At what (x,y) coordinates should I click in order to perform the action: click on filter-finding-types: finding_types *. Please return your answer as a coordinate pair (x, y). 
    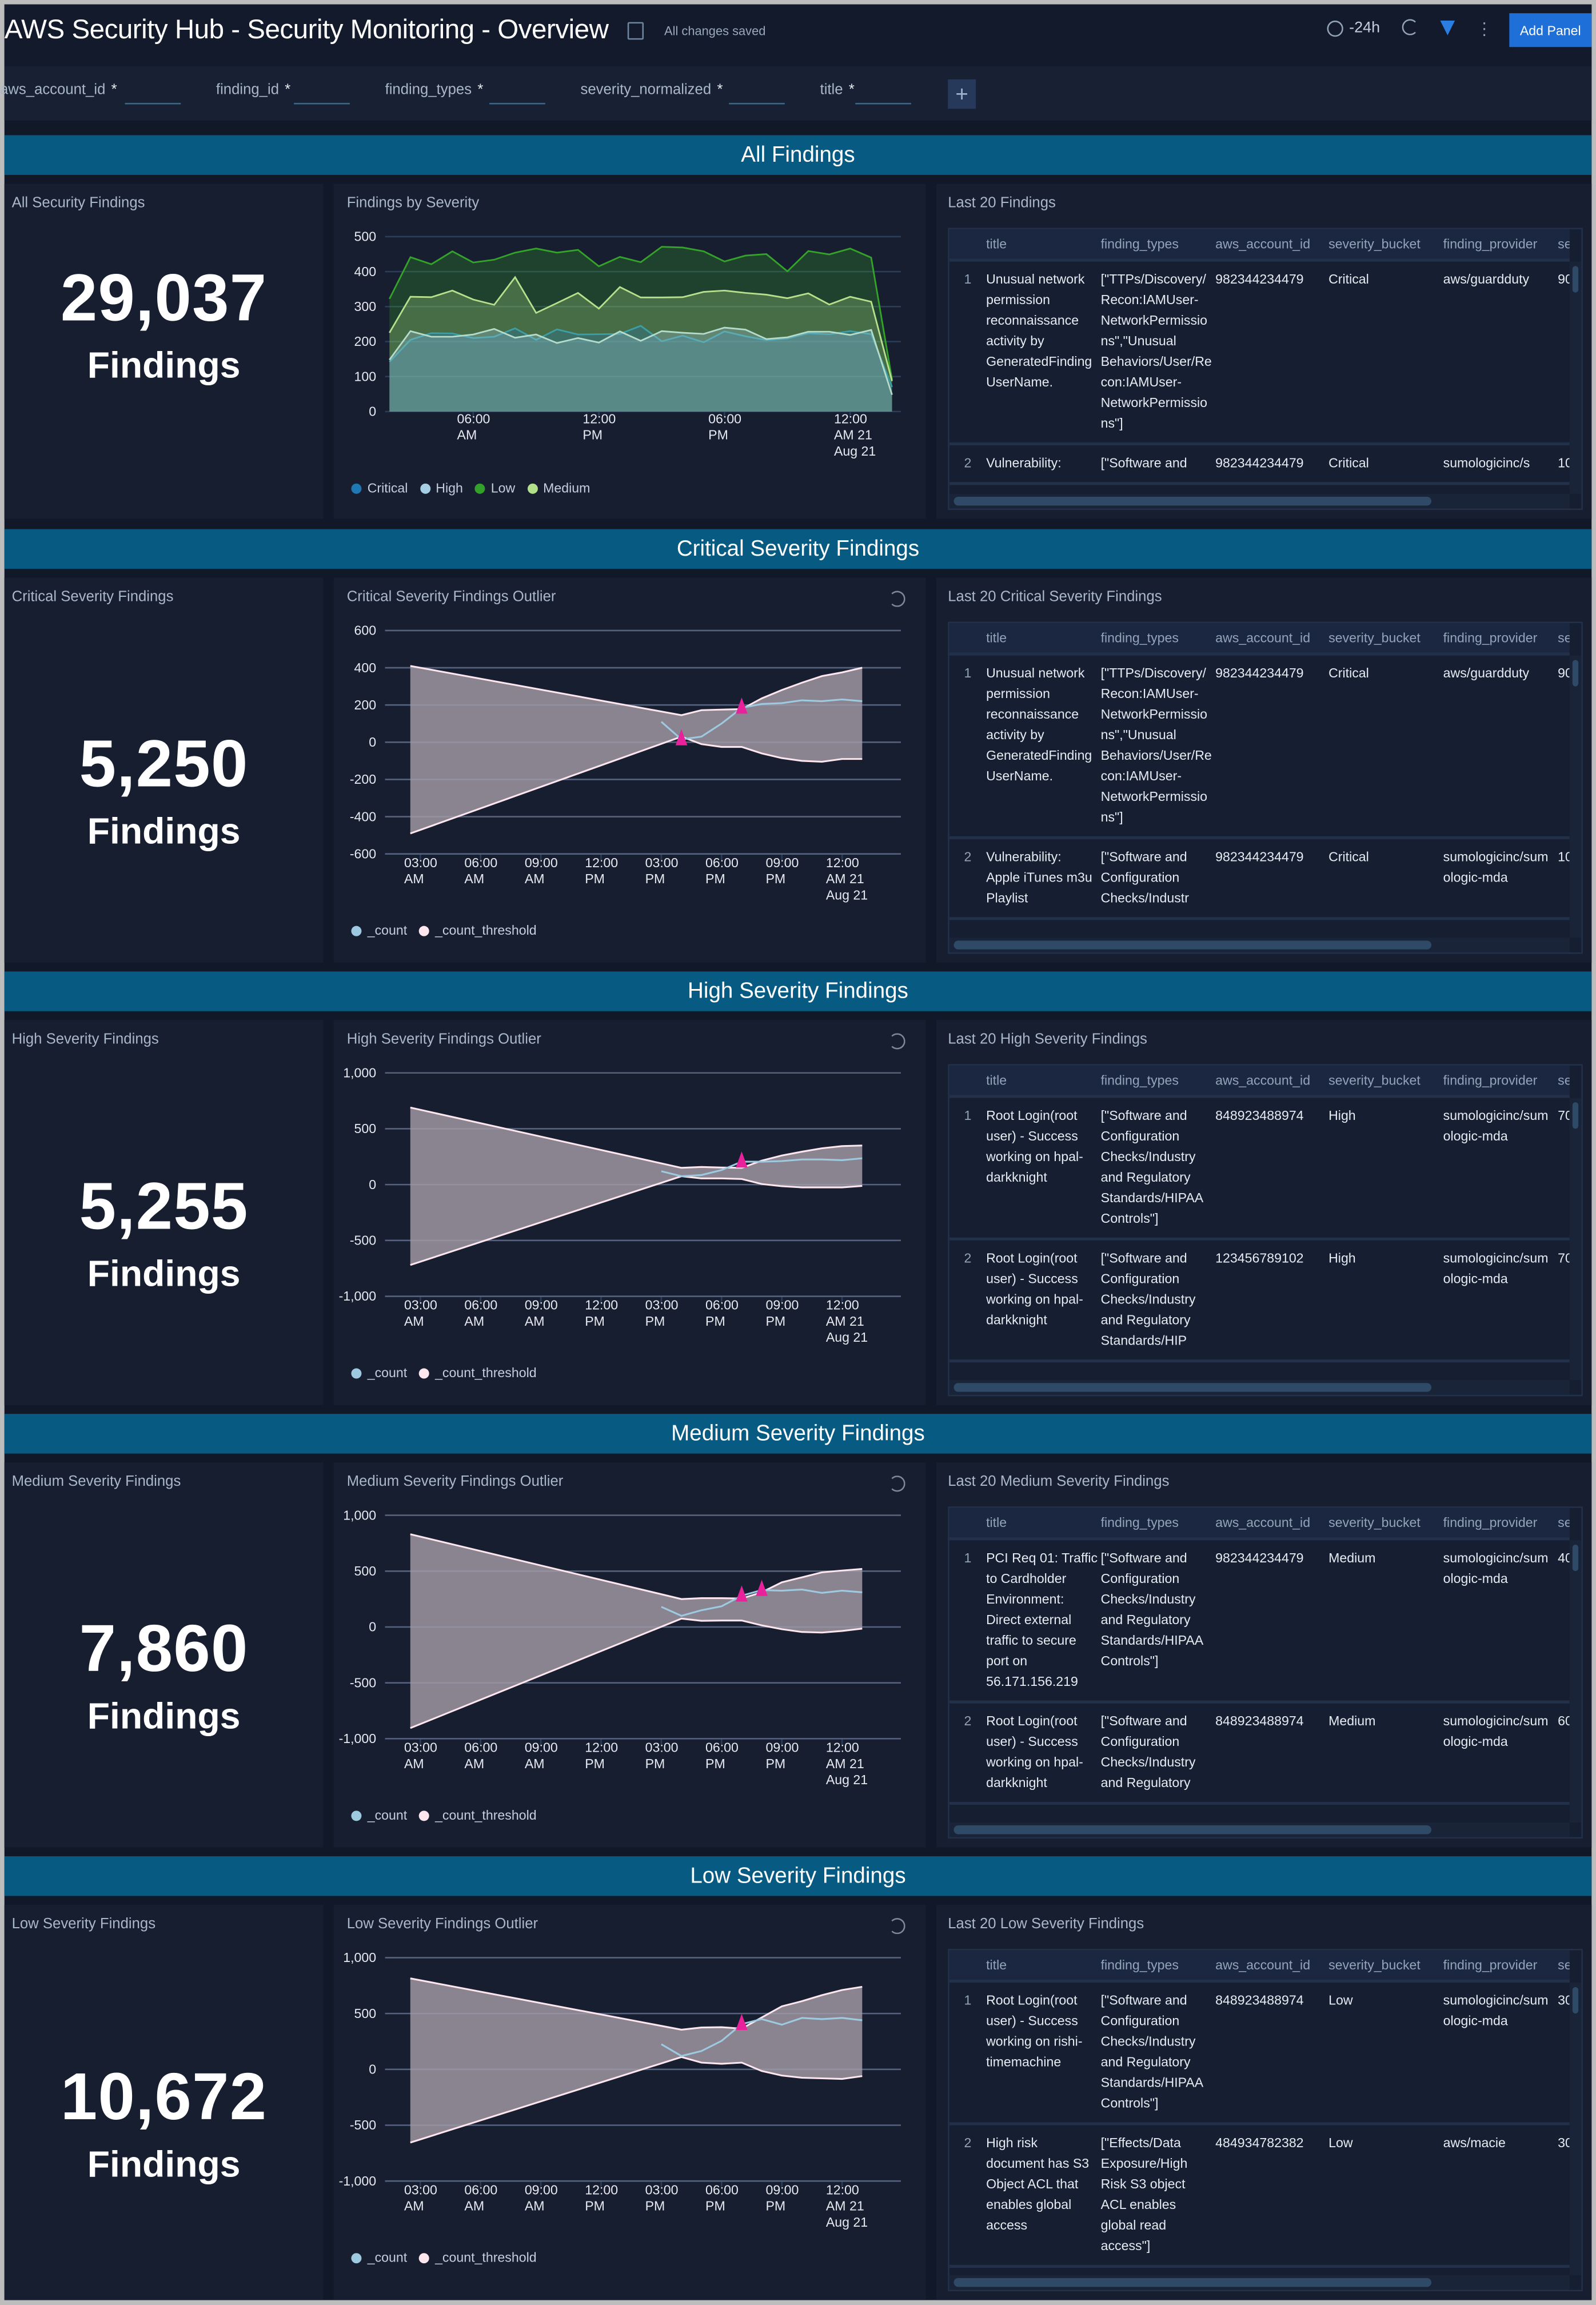
    Looking at the image, I should click on (465, 93).